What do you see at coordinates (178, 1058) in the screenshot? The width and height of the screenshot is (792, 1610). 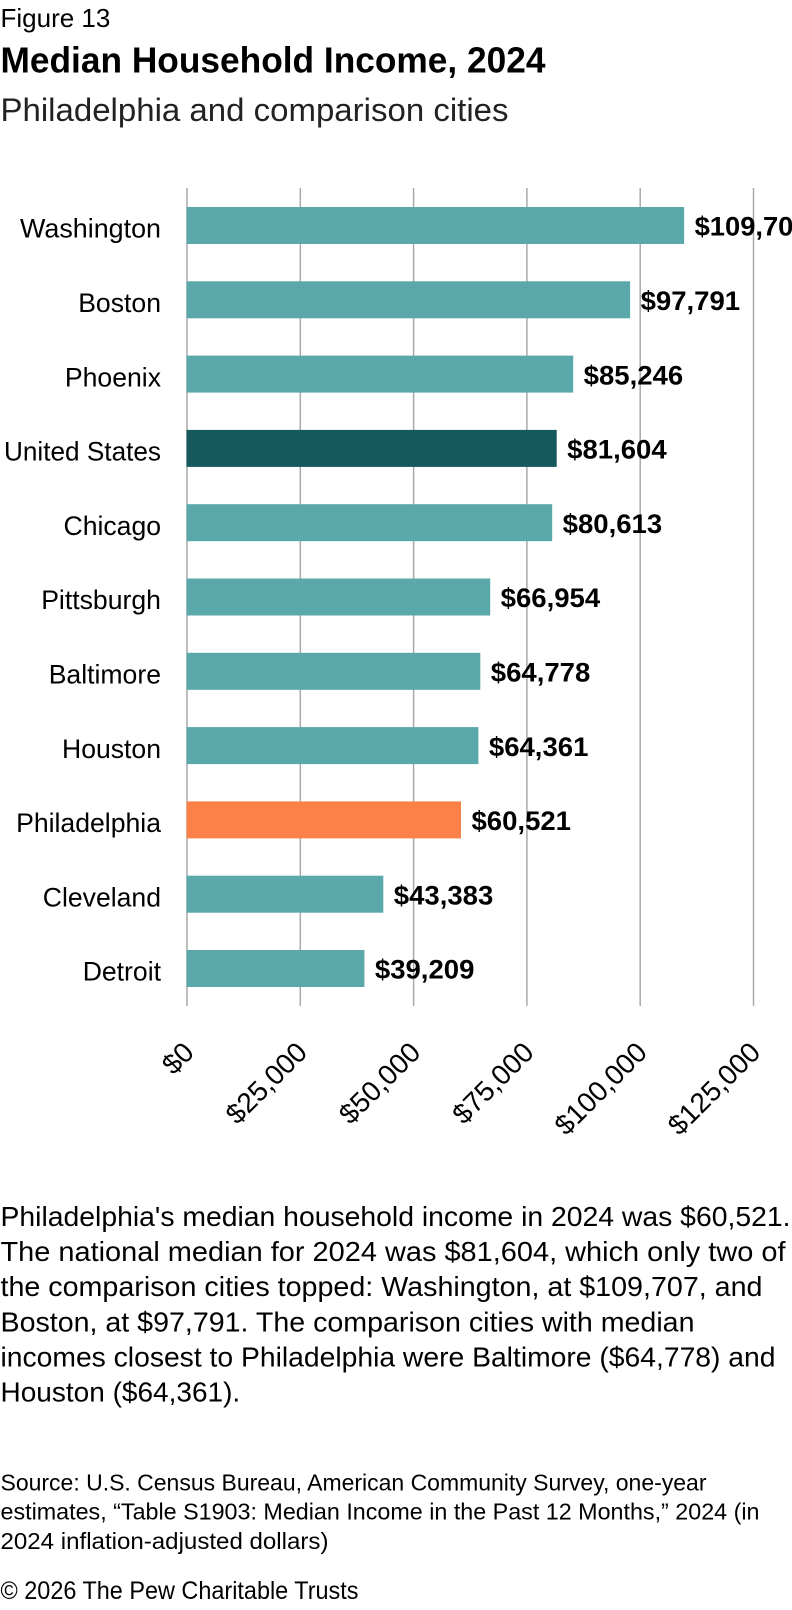 I see `svg-text: $0` at bounding box center [178, 1058].